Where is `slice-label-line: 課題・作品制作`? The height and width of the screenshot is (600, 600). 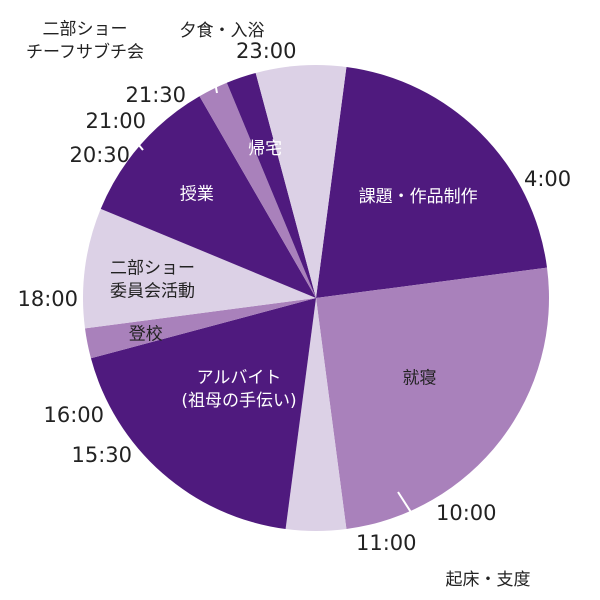 slice-label-line: 課題・作品制作 is located at coordinates (418, 197).